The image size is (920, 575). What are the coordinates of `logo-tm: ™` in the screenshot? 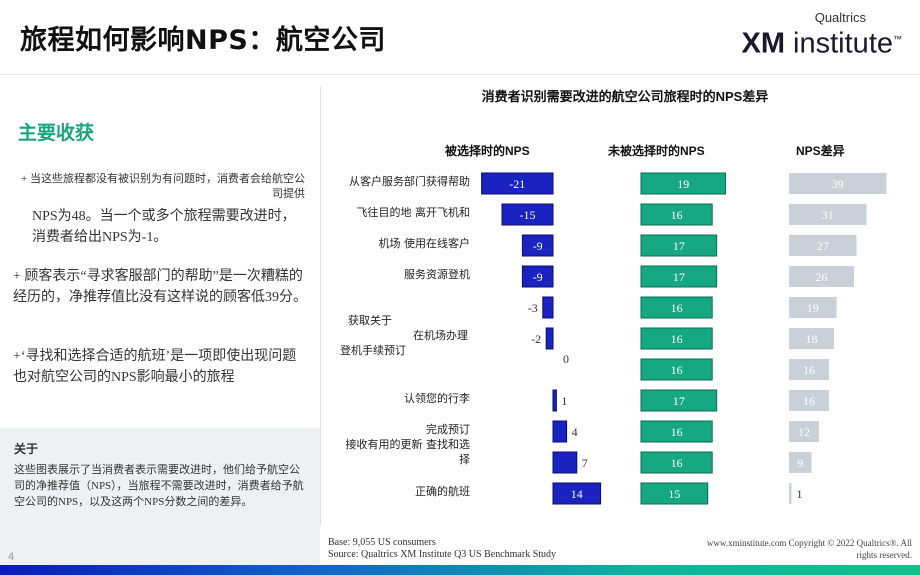 It's located at (897, 39).